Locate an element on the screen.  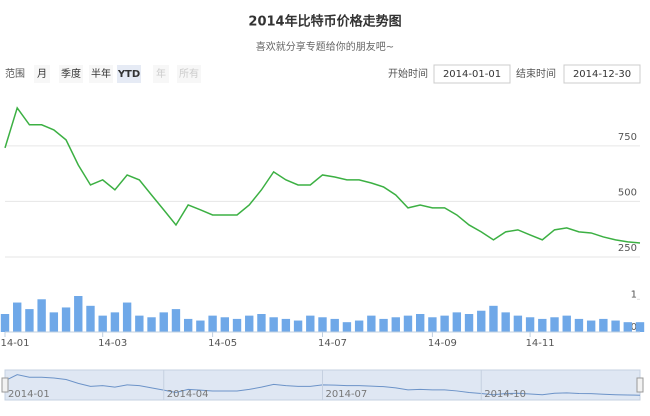
start-date: 2014-01-01 is located at coordinates (472, 74).